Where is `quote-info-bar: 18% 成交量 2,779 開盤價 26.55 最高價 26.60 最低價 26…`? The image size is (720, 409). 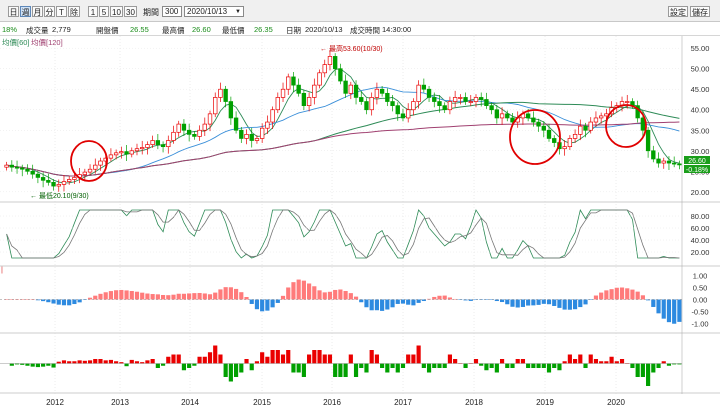
quote-info-bar: 18% 成交量 2,779 開盤價 26.55 最高價 26.60 最低價 26… is located at coordinates (360, 29).